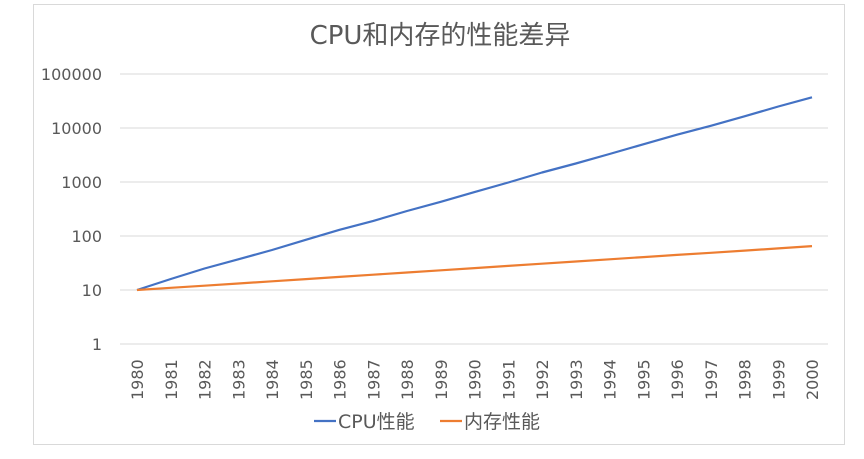 The image size is (864, 459). What do you see at coordinates (542, 379) in the screenshot?
I see `x-tick-label: 1992` at bounding box center [542, 379].